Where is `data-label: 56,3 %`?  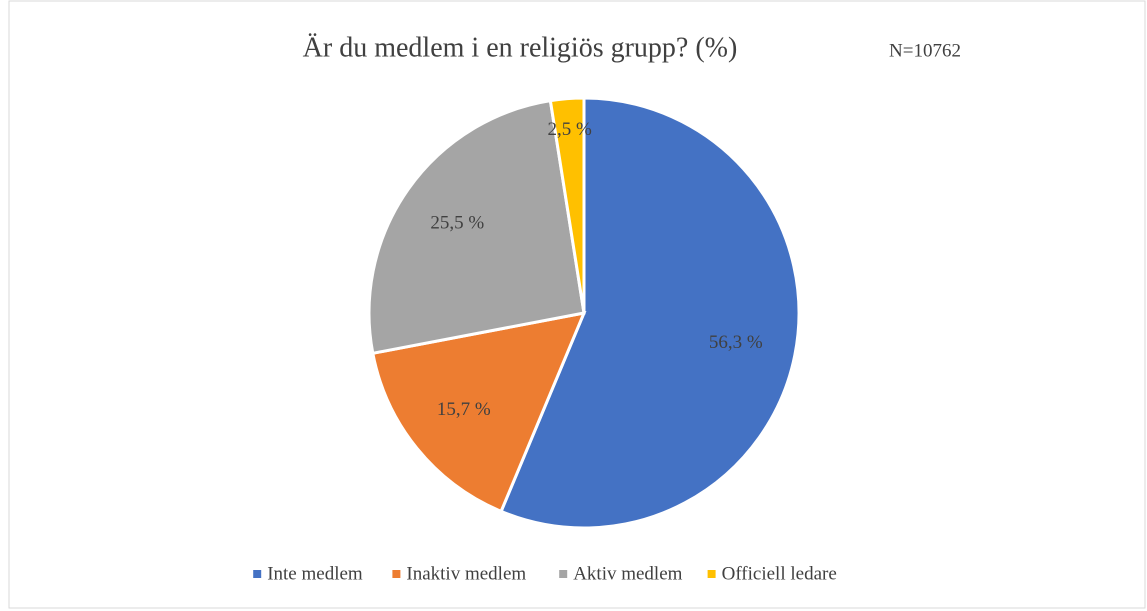
data-label: 56,3 % is located at coordinates (736, 342).